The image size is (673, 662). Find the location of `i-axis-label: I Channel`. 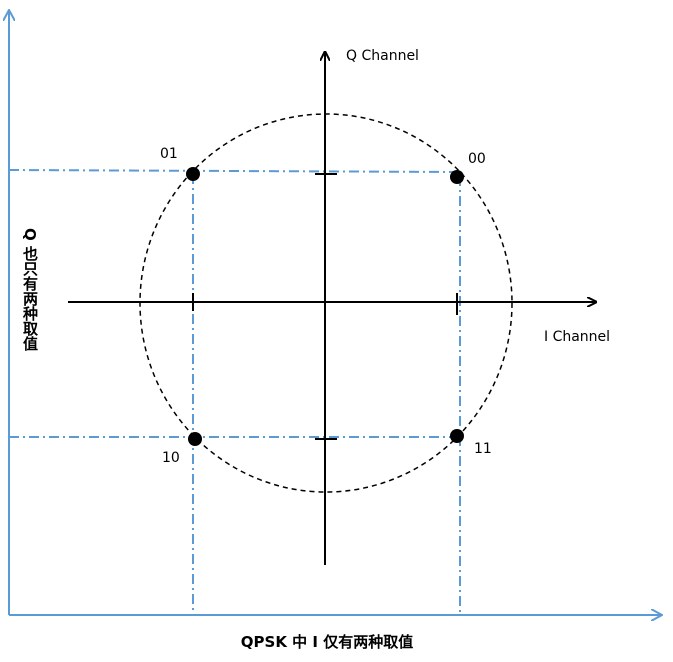

i-axis-label: I Channel is located at coordinates (577, 337).